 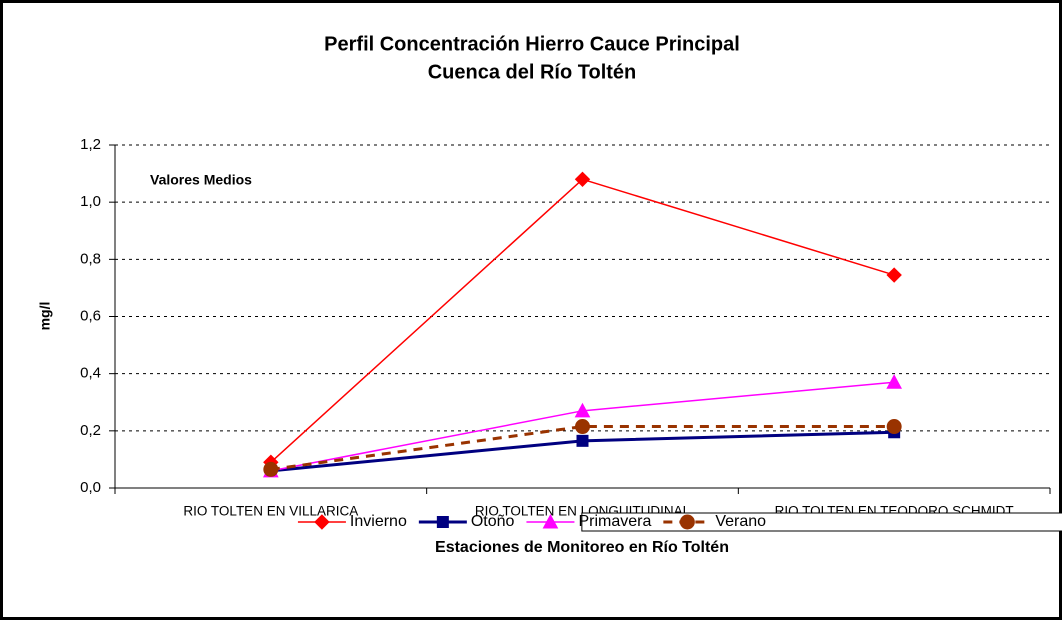 I want to click on series-line, so click(x=582, y=448).